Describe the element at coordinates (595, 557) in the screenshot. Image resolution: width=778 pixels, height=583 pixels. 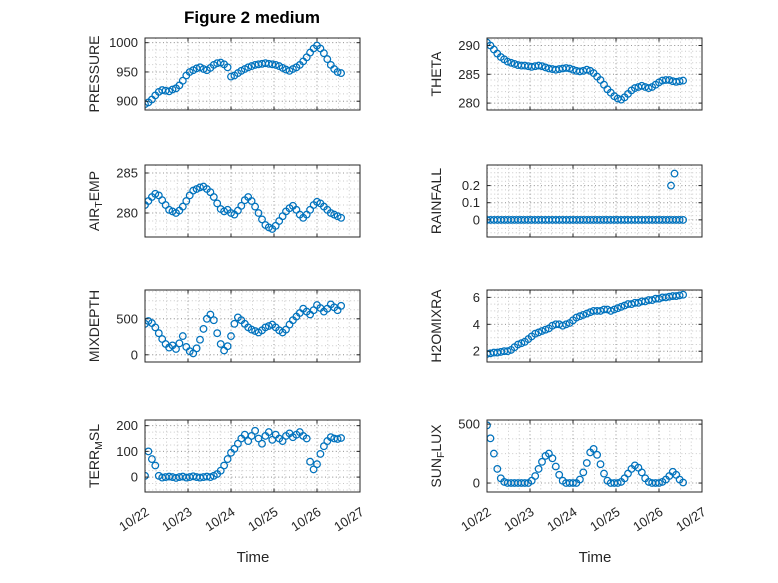
I see `x-axis-title-right: Time` at that location.